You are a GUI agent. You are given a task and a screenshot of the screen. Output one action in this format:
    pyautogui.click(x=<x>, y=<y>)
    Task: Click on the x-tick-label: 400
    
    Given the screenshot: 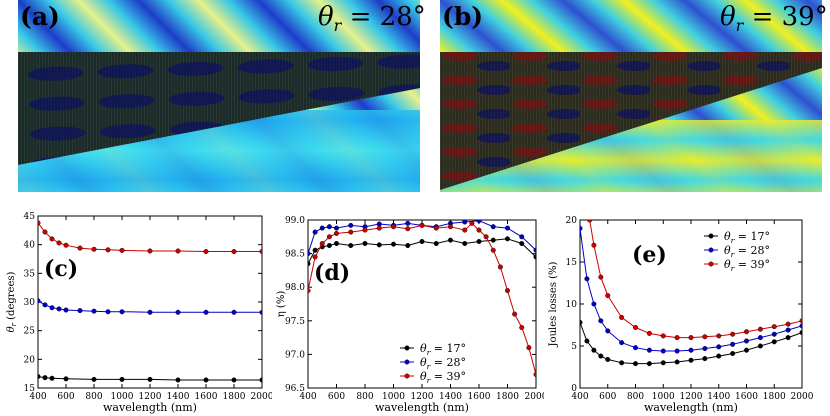 What is the action you would take?
    pyautogui.click(x=579, y=397)
    